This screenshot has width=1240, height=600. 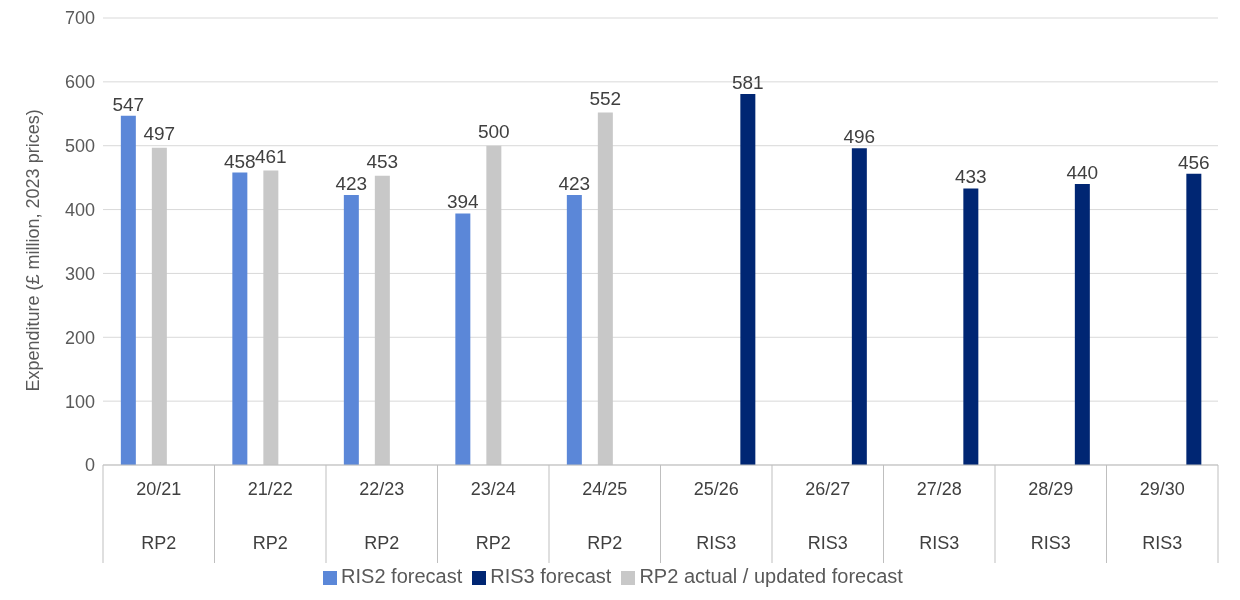 What do you see at coordinates (79, 337) in the screenshot?
I see `y-tick-label: 200` at bounding box center [79, 337].